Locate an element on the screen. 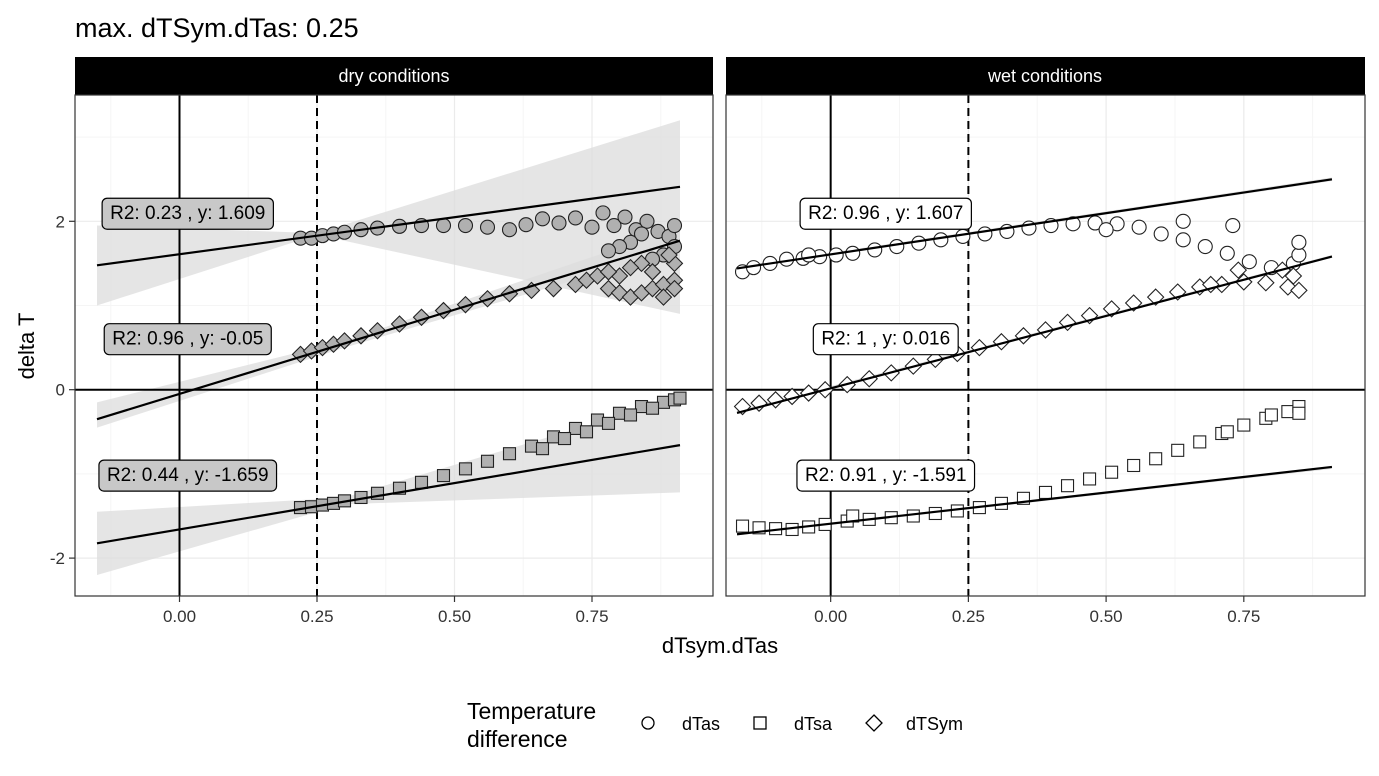 This screenshot has width=1379, height=776. legend-square-icon is located at coordinates (760, 723).